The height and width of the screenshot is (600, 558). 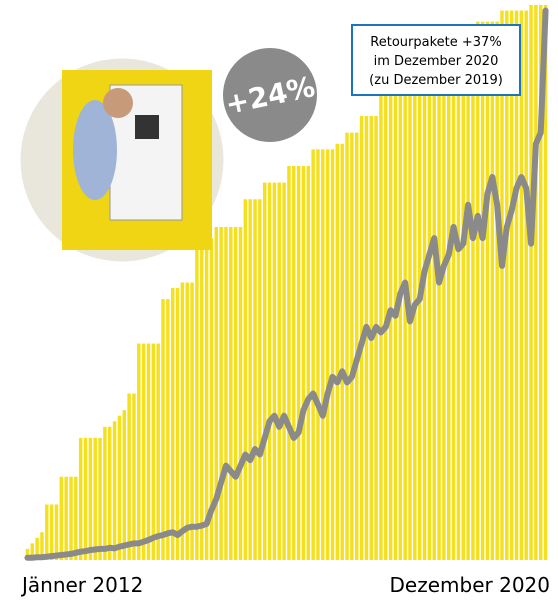 I want to click on photo, so click(x=122, y=160).